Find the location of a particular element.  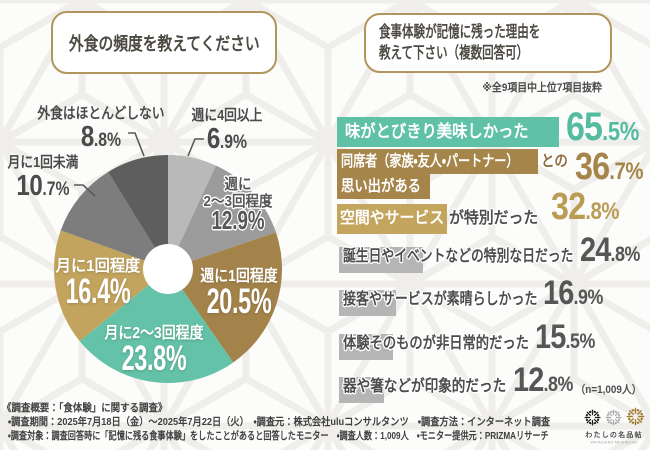

sample-size-note-text: （n=1,009人） is located at coordinates (608, 390).